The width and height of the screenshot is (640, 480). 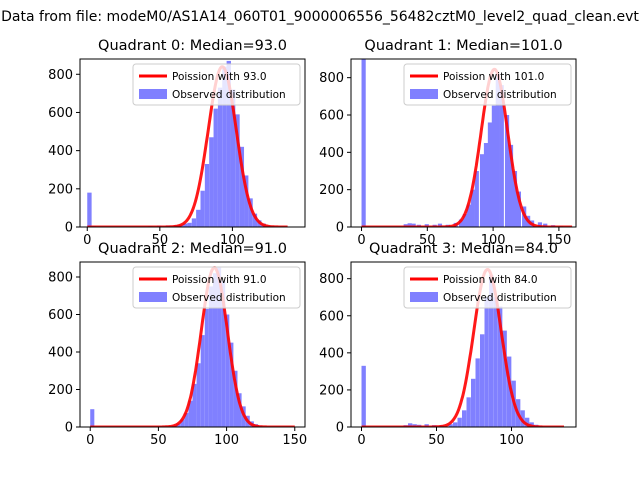 I want to click on legend-poisson-label: Poission with 84.0, so click(x=490, y=280).